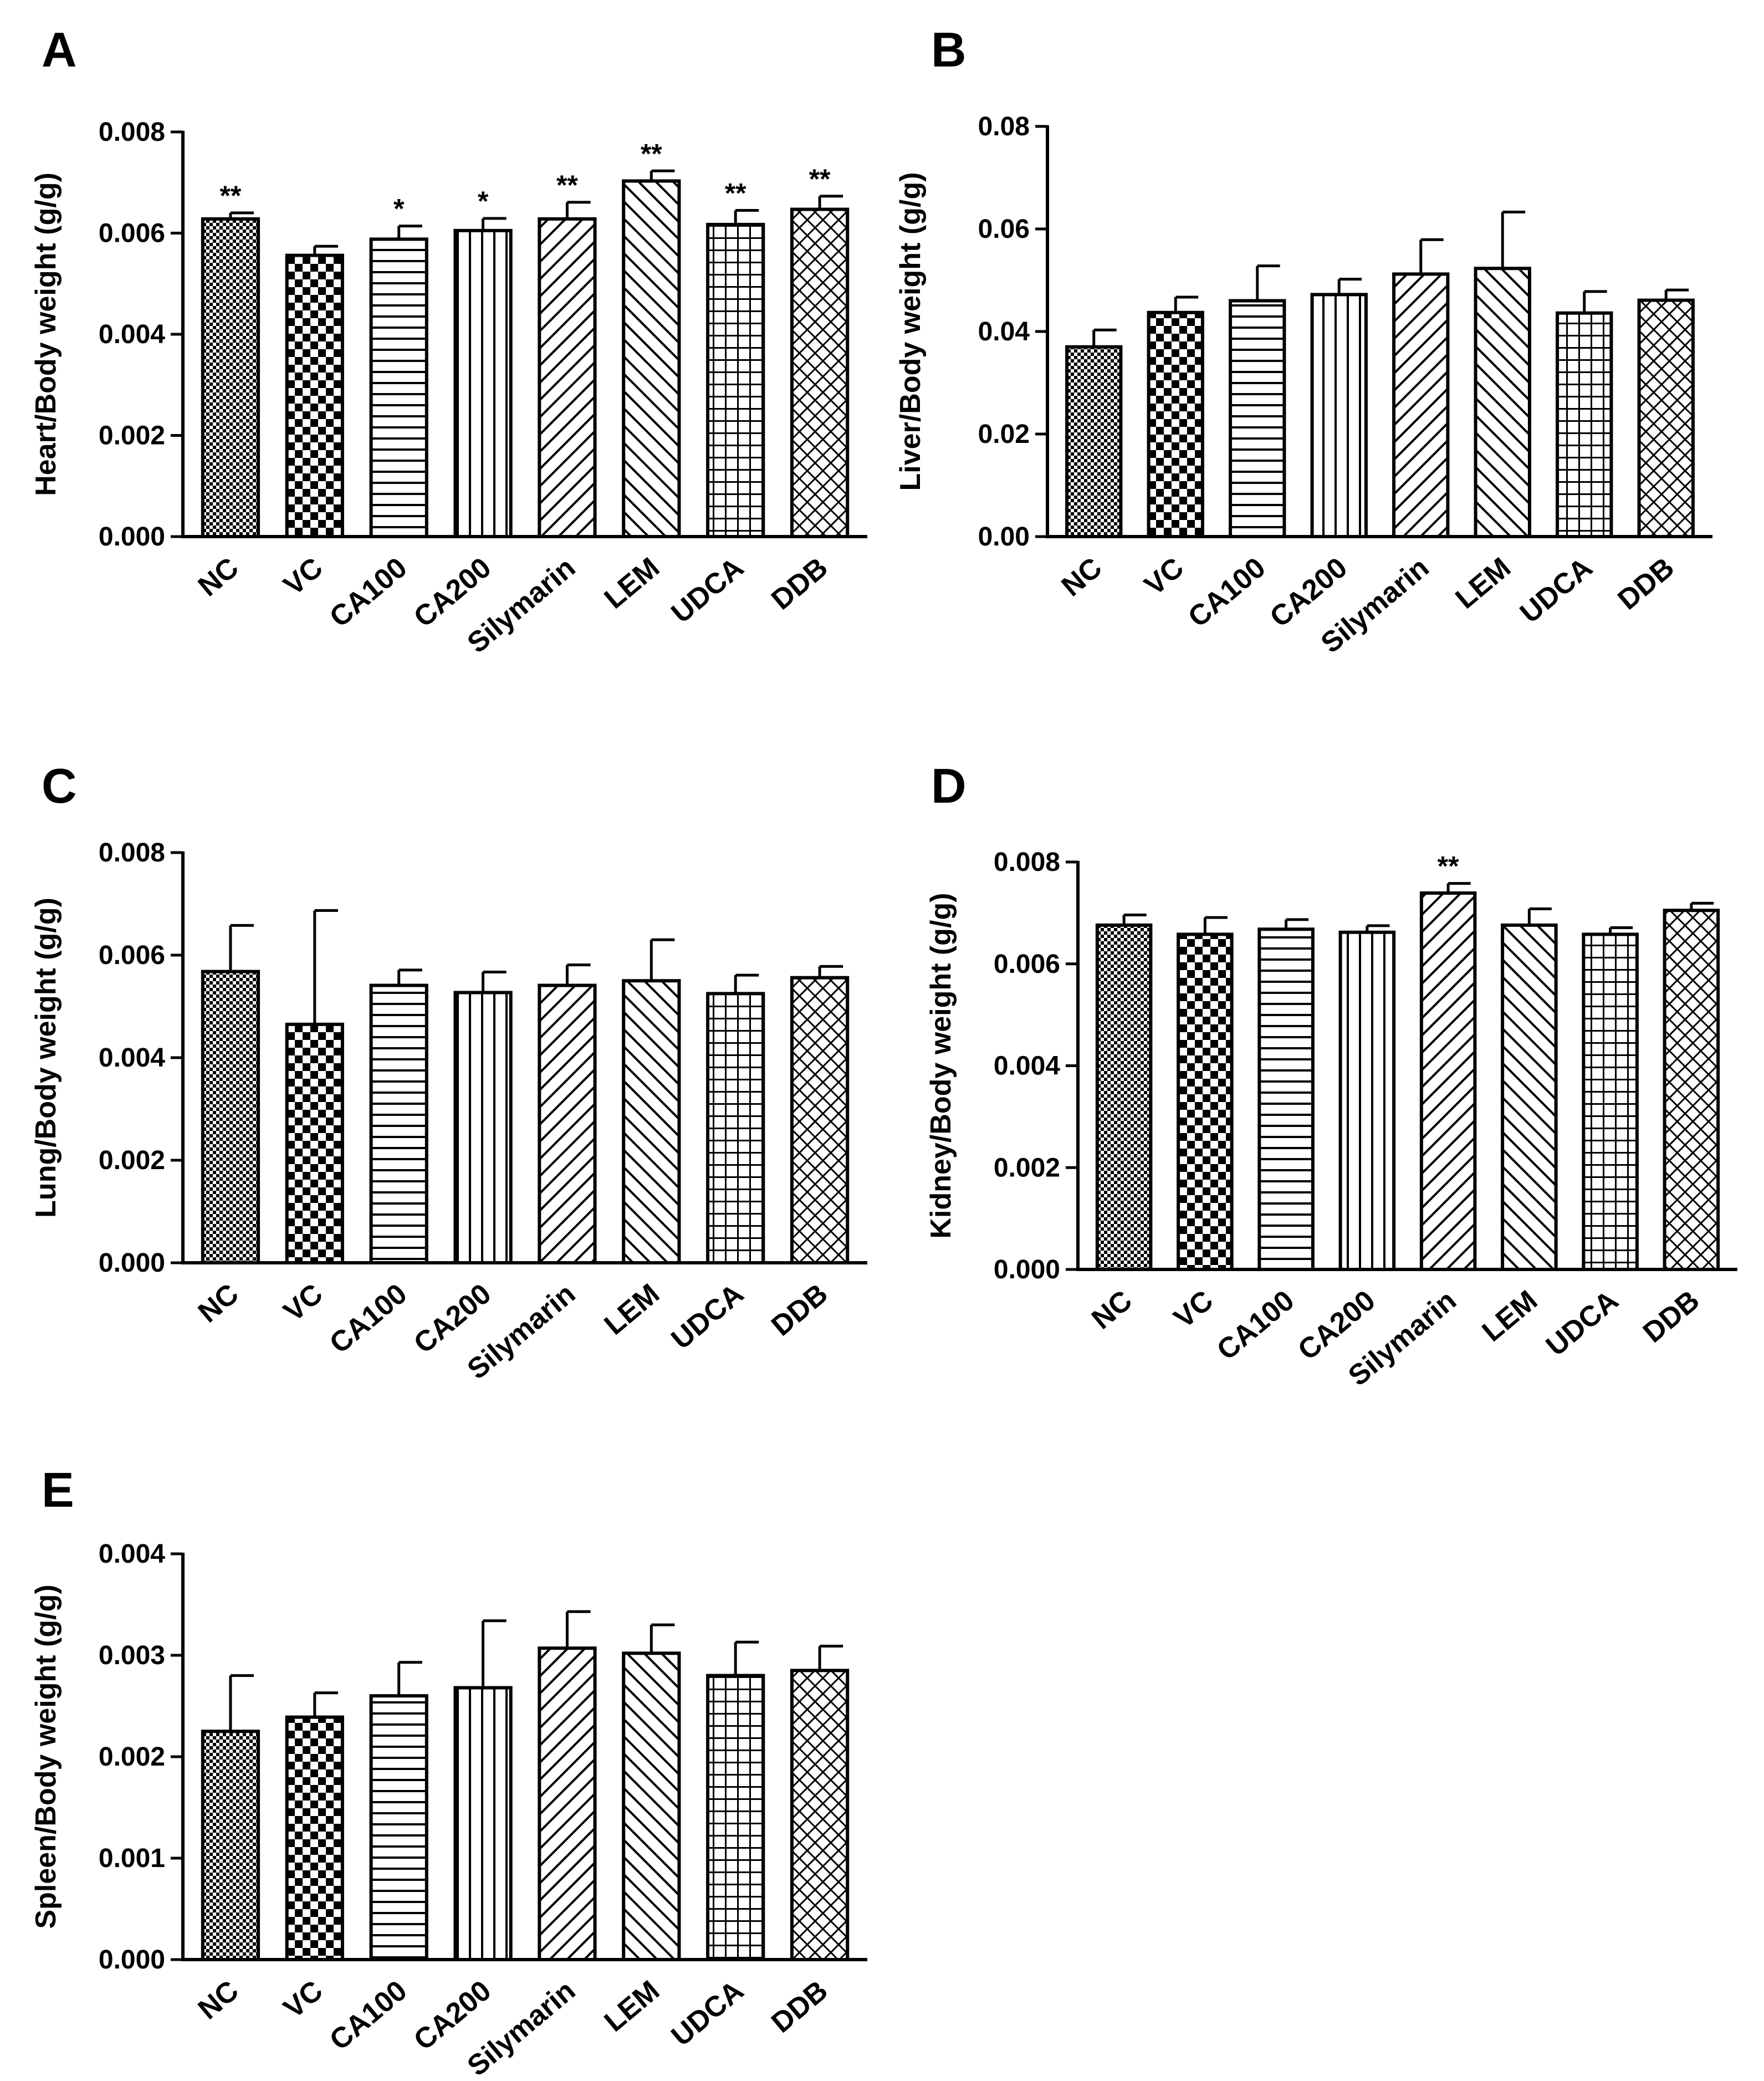 The width and height of the screenshot is (1764, 2081). What do you see at coordinates (46, 1057) in the screenshot?
I see `panel-c-y-axis-title: Lung/Body weight (g/g)` at bounding box center [46, 1057].